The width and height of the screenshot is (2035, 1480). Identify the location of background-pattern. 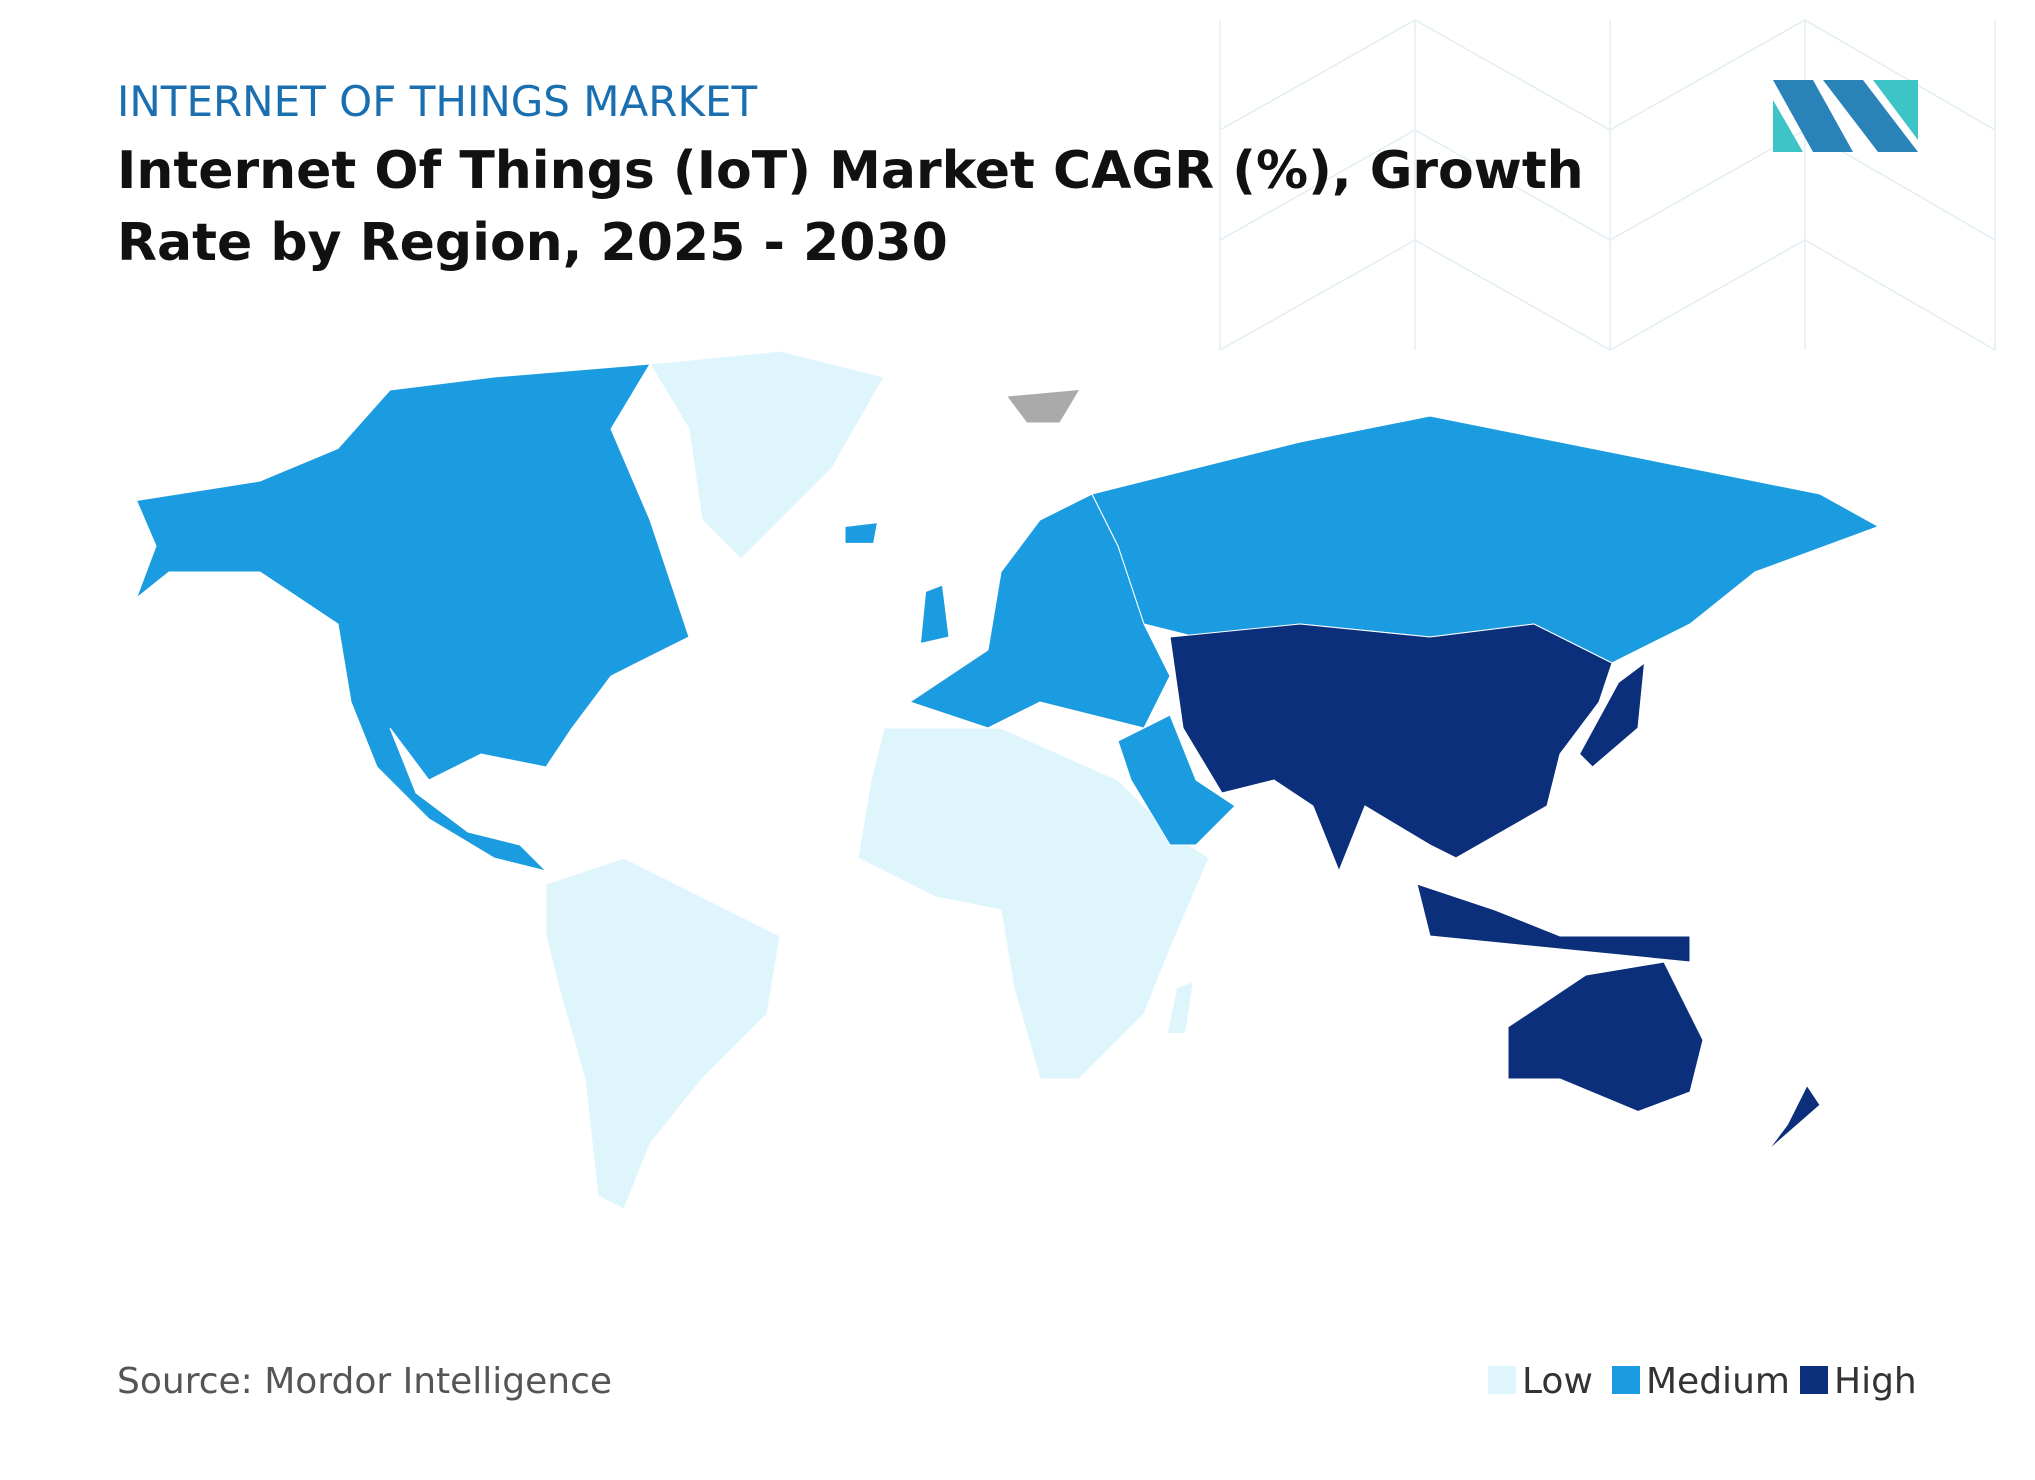
(1607, 185).